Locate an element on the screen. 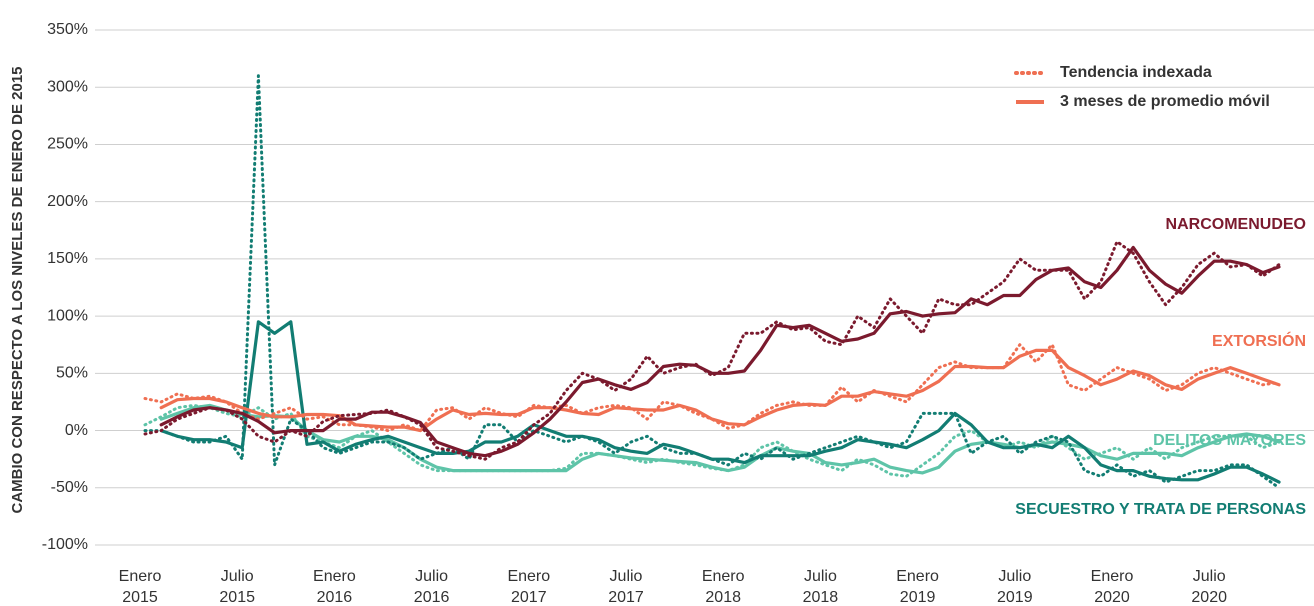  y-tick-label: -100% is located at coordinates (65, 544).